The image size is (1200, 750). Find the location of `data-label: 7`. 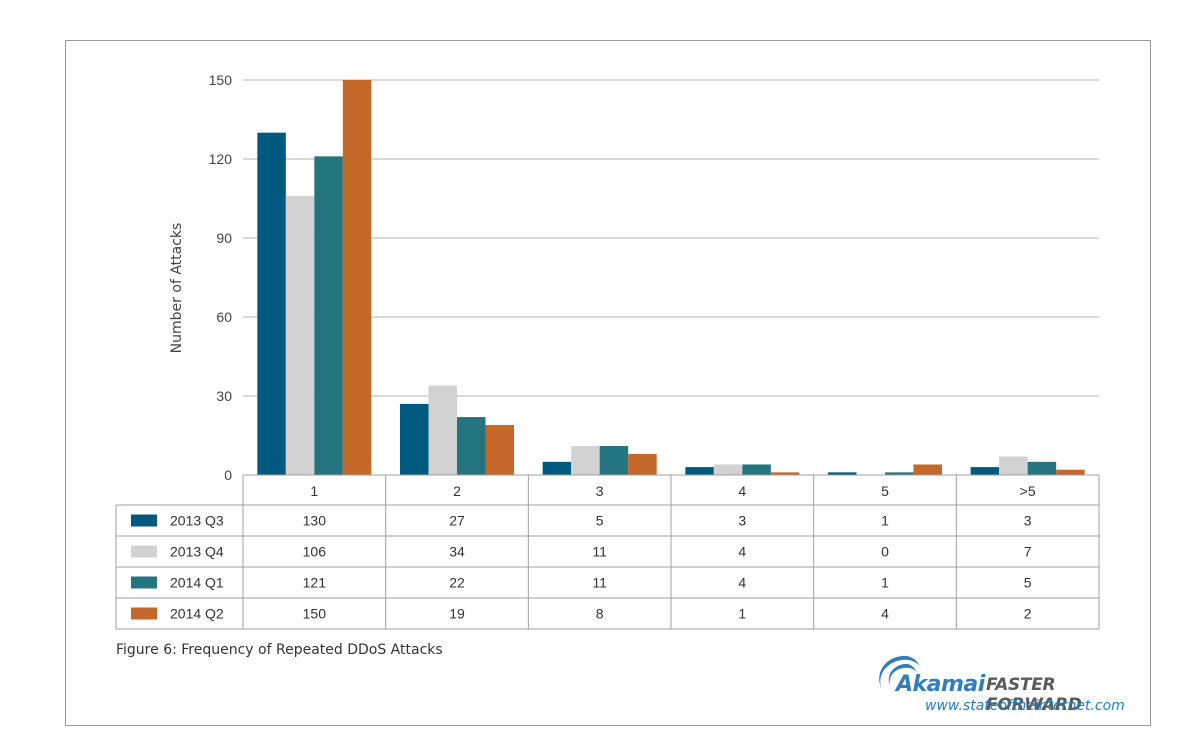

data-label: 7 is located at coordinates (1028, 552).